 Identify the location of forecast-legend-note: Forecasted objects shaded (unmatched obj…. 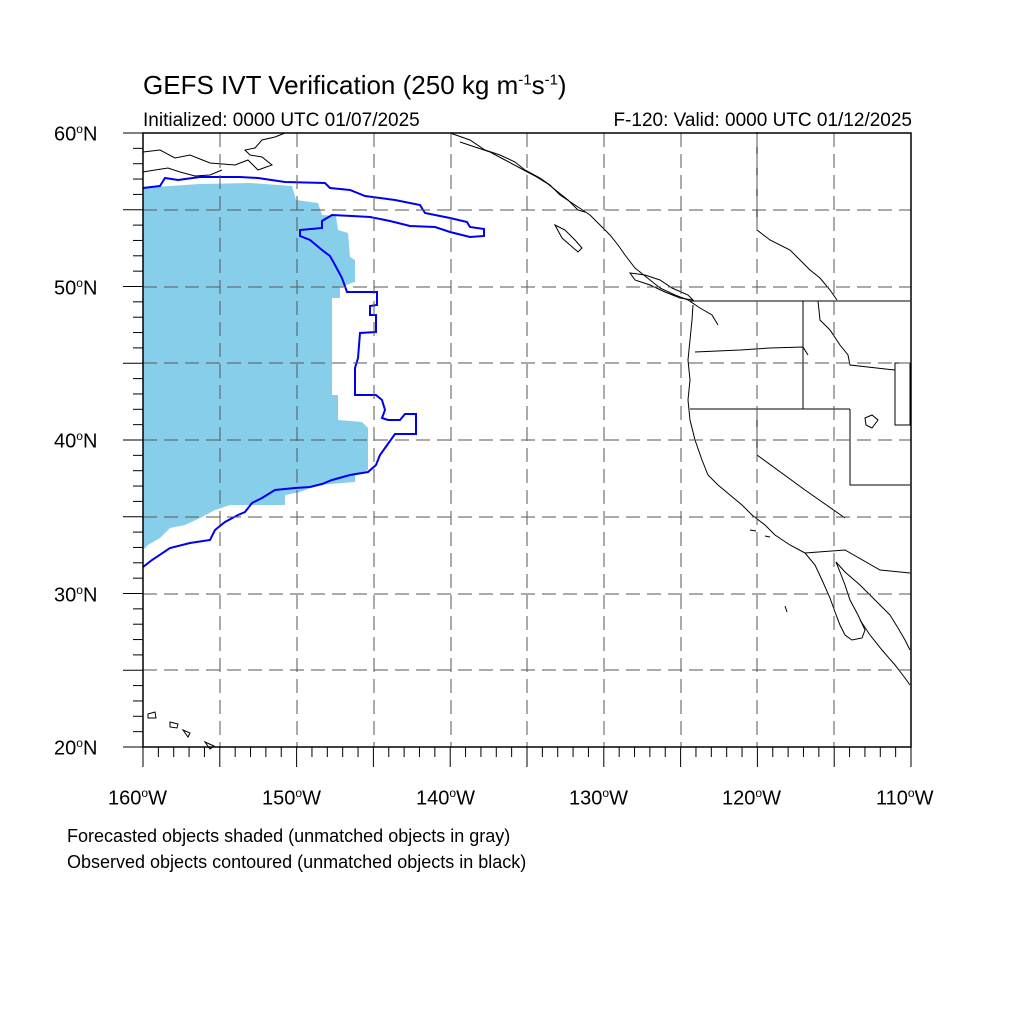
(289, 836).